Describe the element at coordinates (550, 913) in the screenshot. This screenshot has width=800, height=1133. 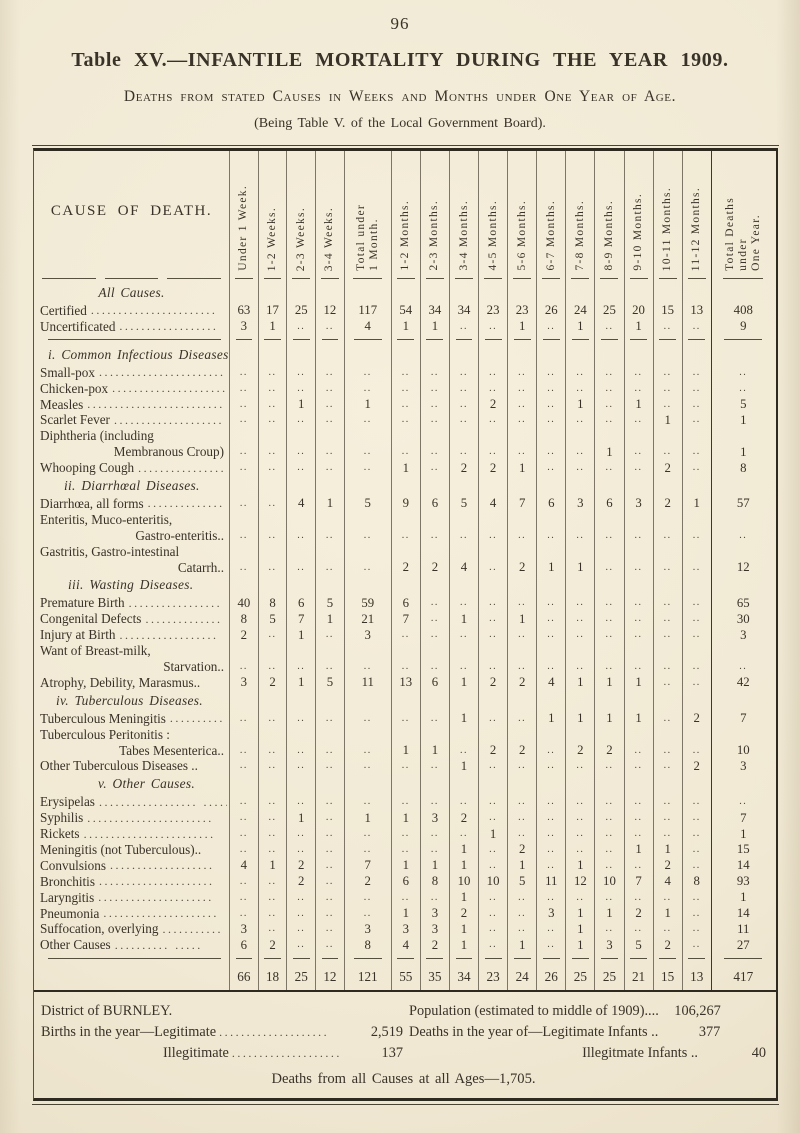
I see `data-cell: 3` at that location.